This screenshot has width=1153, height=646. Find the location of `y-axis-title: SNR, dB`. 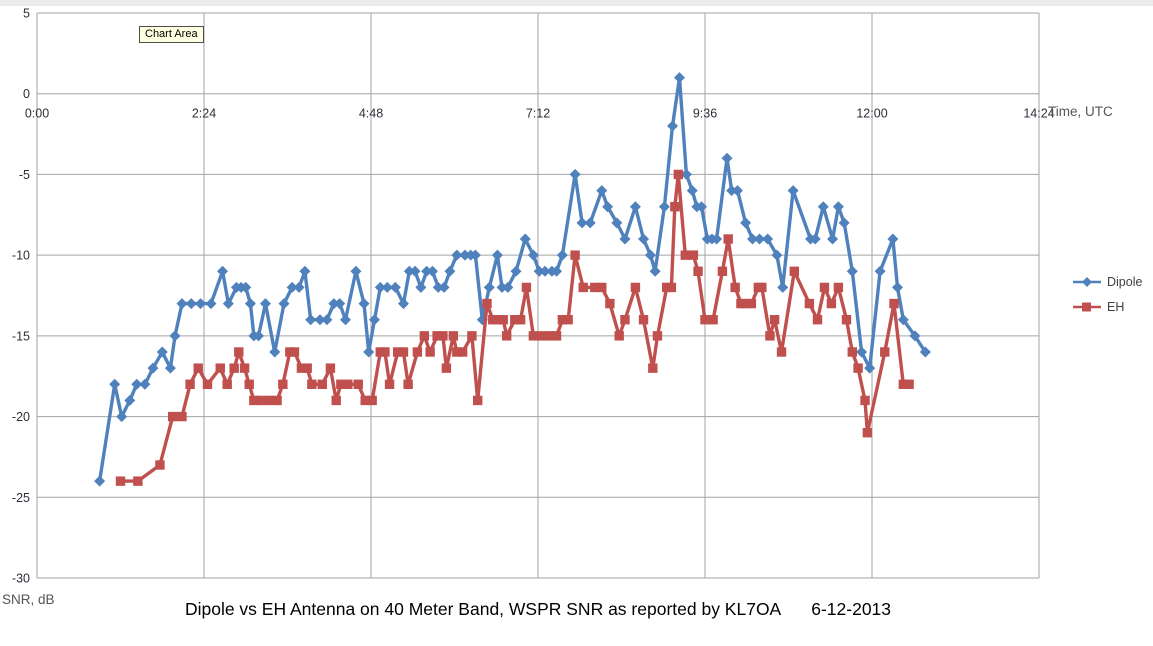

y-axis-title: SNR, dB is located at coordinates (28, 599).